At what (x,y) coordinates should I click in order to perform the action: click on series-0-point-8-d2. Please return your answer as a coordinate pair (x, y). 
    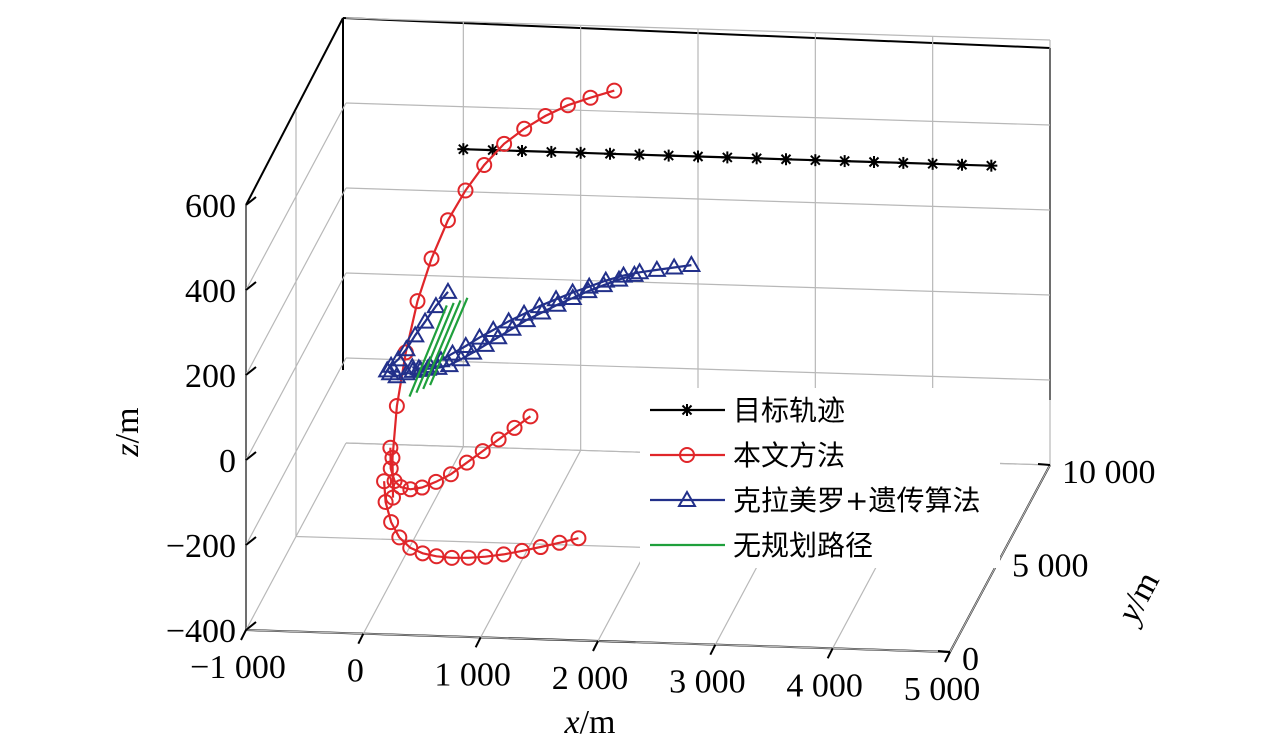
    Looking at the image, I should click on (698, 156).